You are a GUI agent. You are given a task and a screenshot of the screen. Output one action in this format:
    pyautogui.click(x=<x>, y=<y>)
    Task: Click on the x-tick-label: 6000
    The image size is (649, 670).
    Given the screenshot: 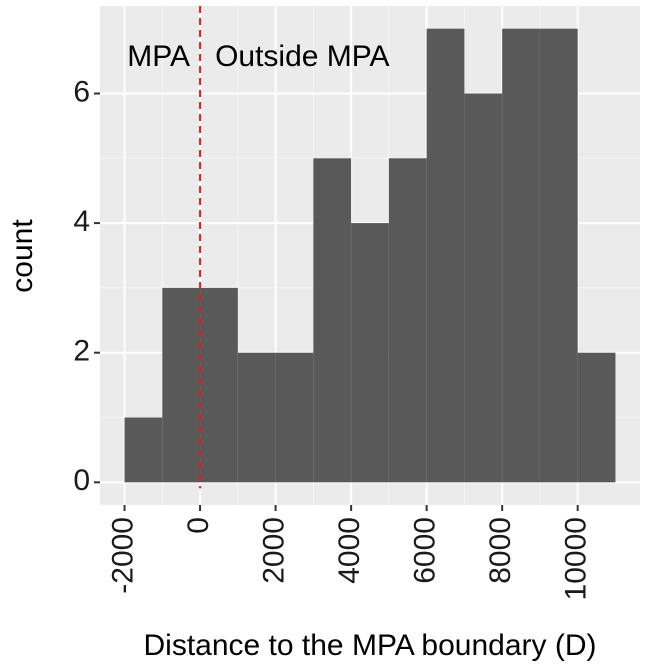 What is the action you would take?
    pyautogui.click(x=425, y=550)
    